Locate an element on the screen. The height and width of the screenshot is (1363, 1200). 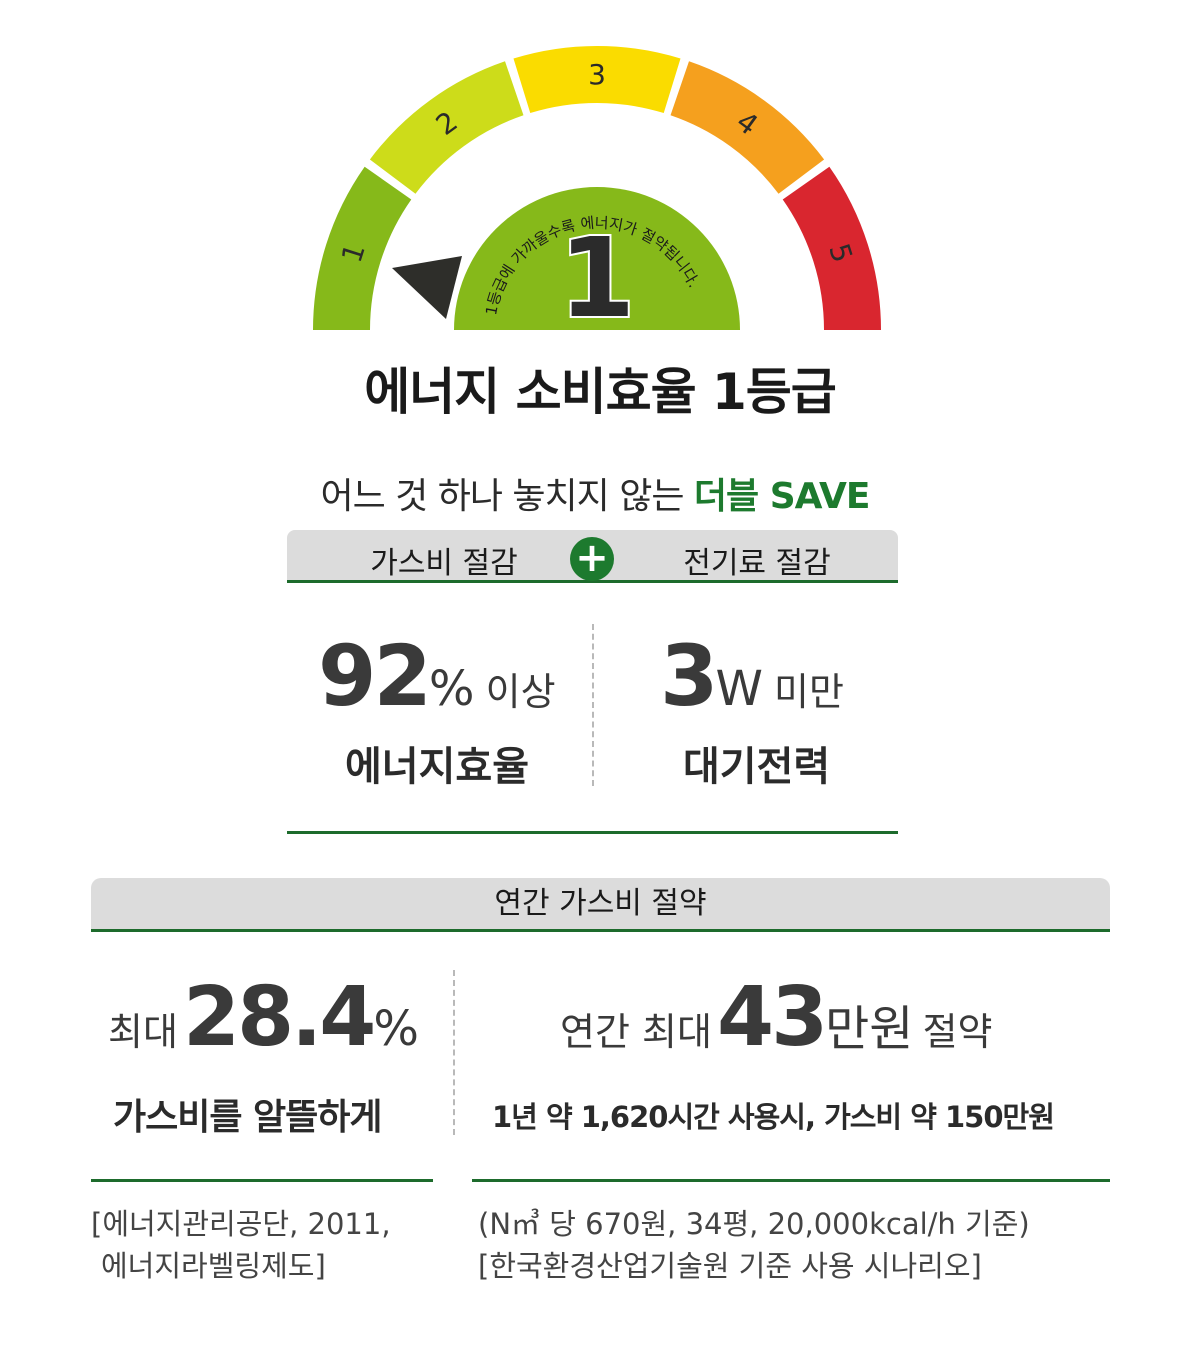
efficiency-label: 에너지효율 is located at coordinates (437, 767).